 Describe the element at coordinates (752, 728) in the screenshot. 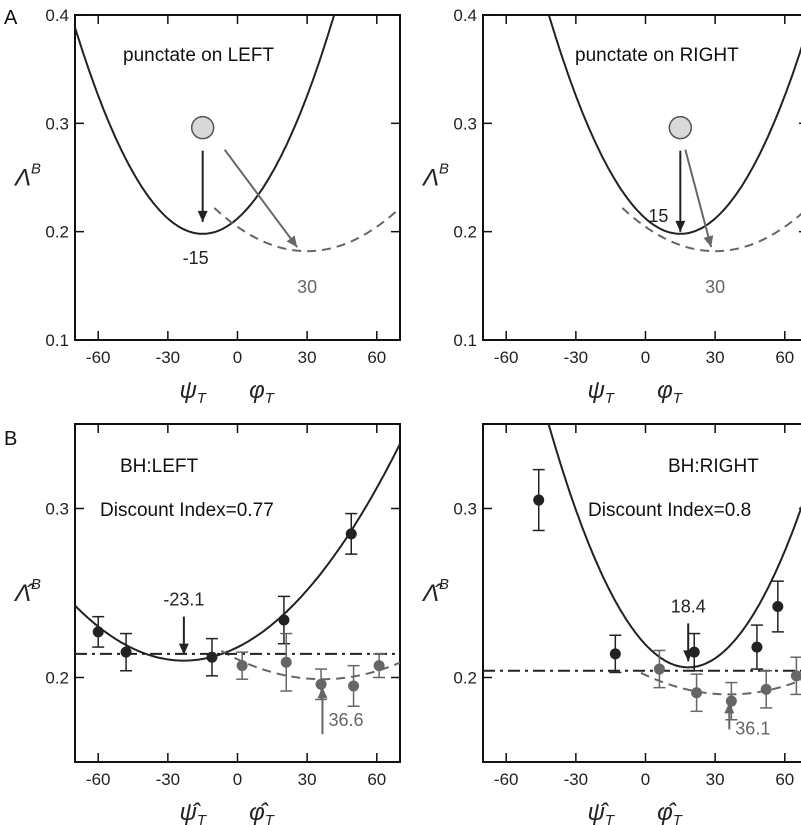

I see `annotation-min-dashed: 36.1` at that location.